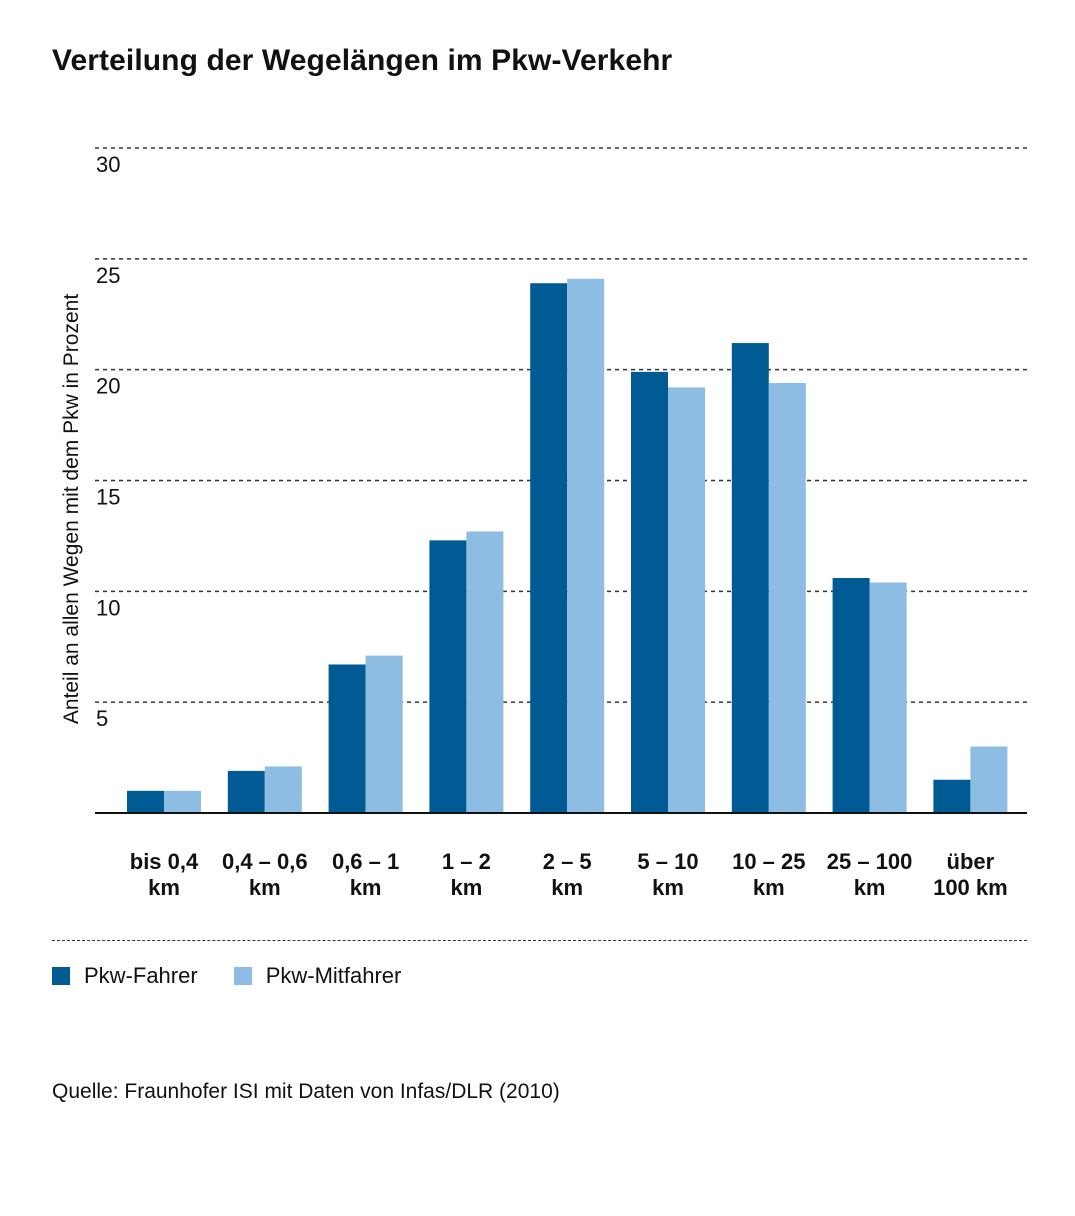  What do you see at coordinates (108, 607) in the screenshot?
I see `y-tick-label-10: 10` at bounding box center [108, 607].